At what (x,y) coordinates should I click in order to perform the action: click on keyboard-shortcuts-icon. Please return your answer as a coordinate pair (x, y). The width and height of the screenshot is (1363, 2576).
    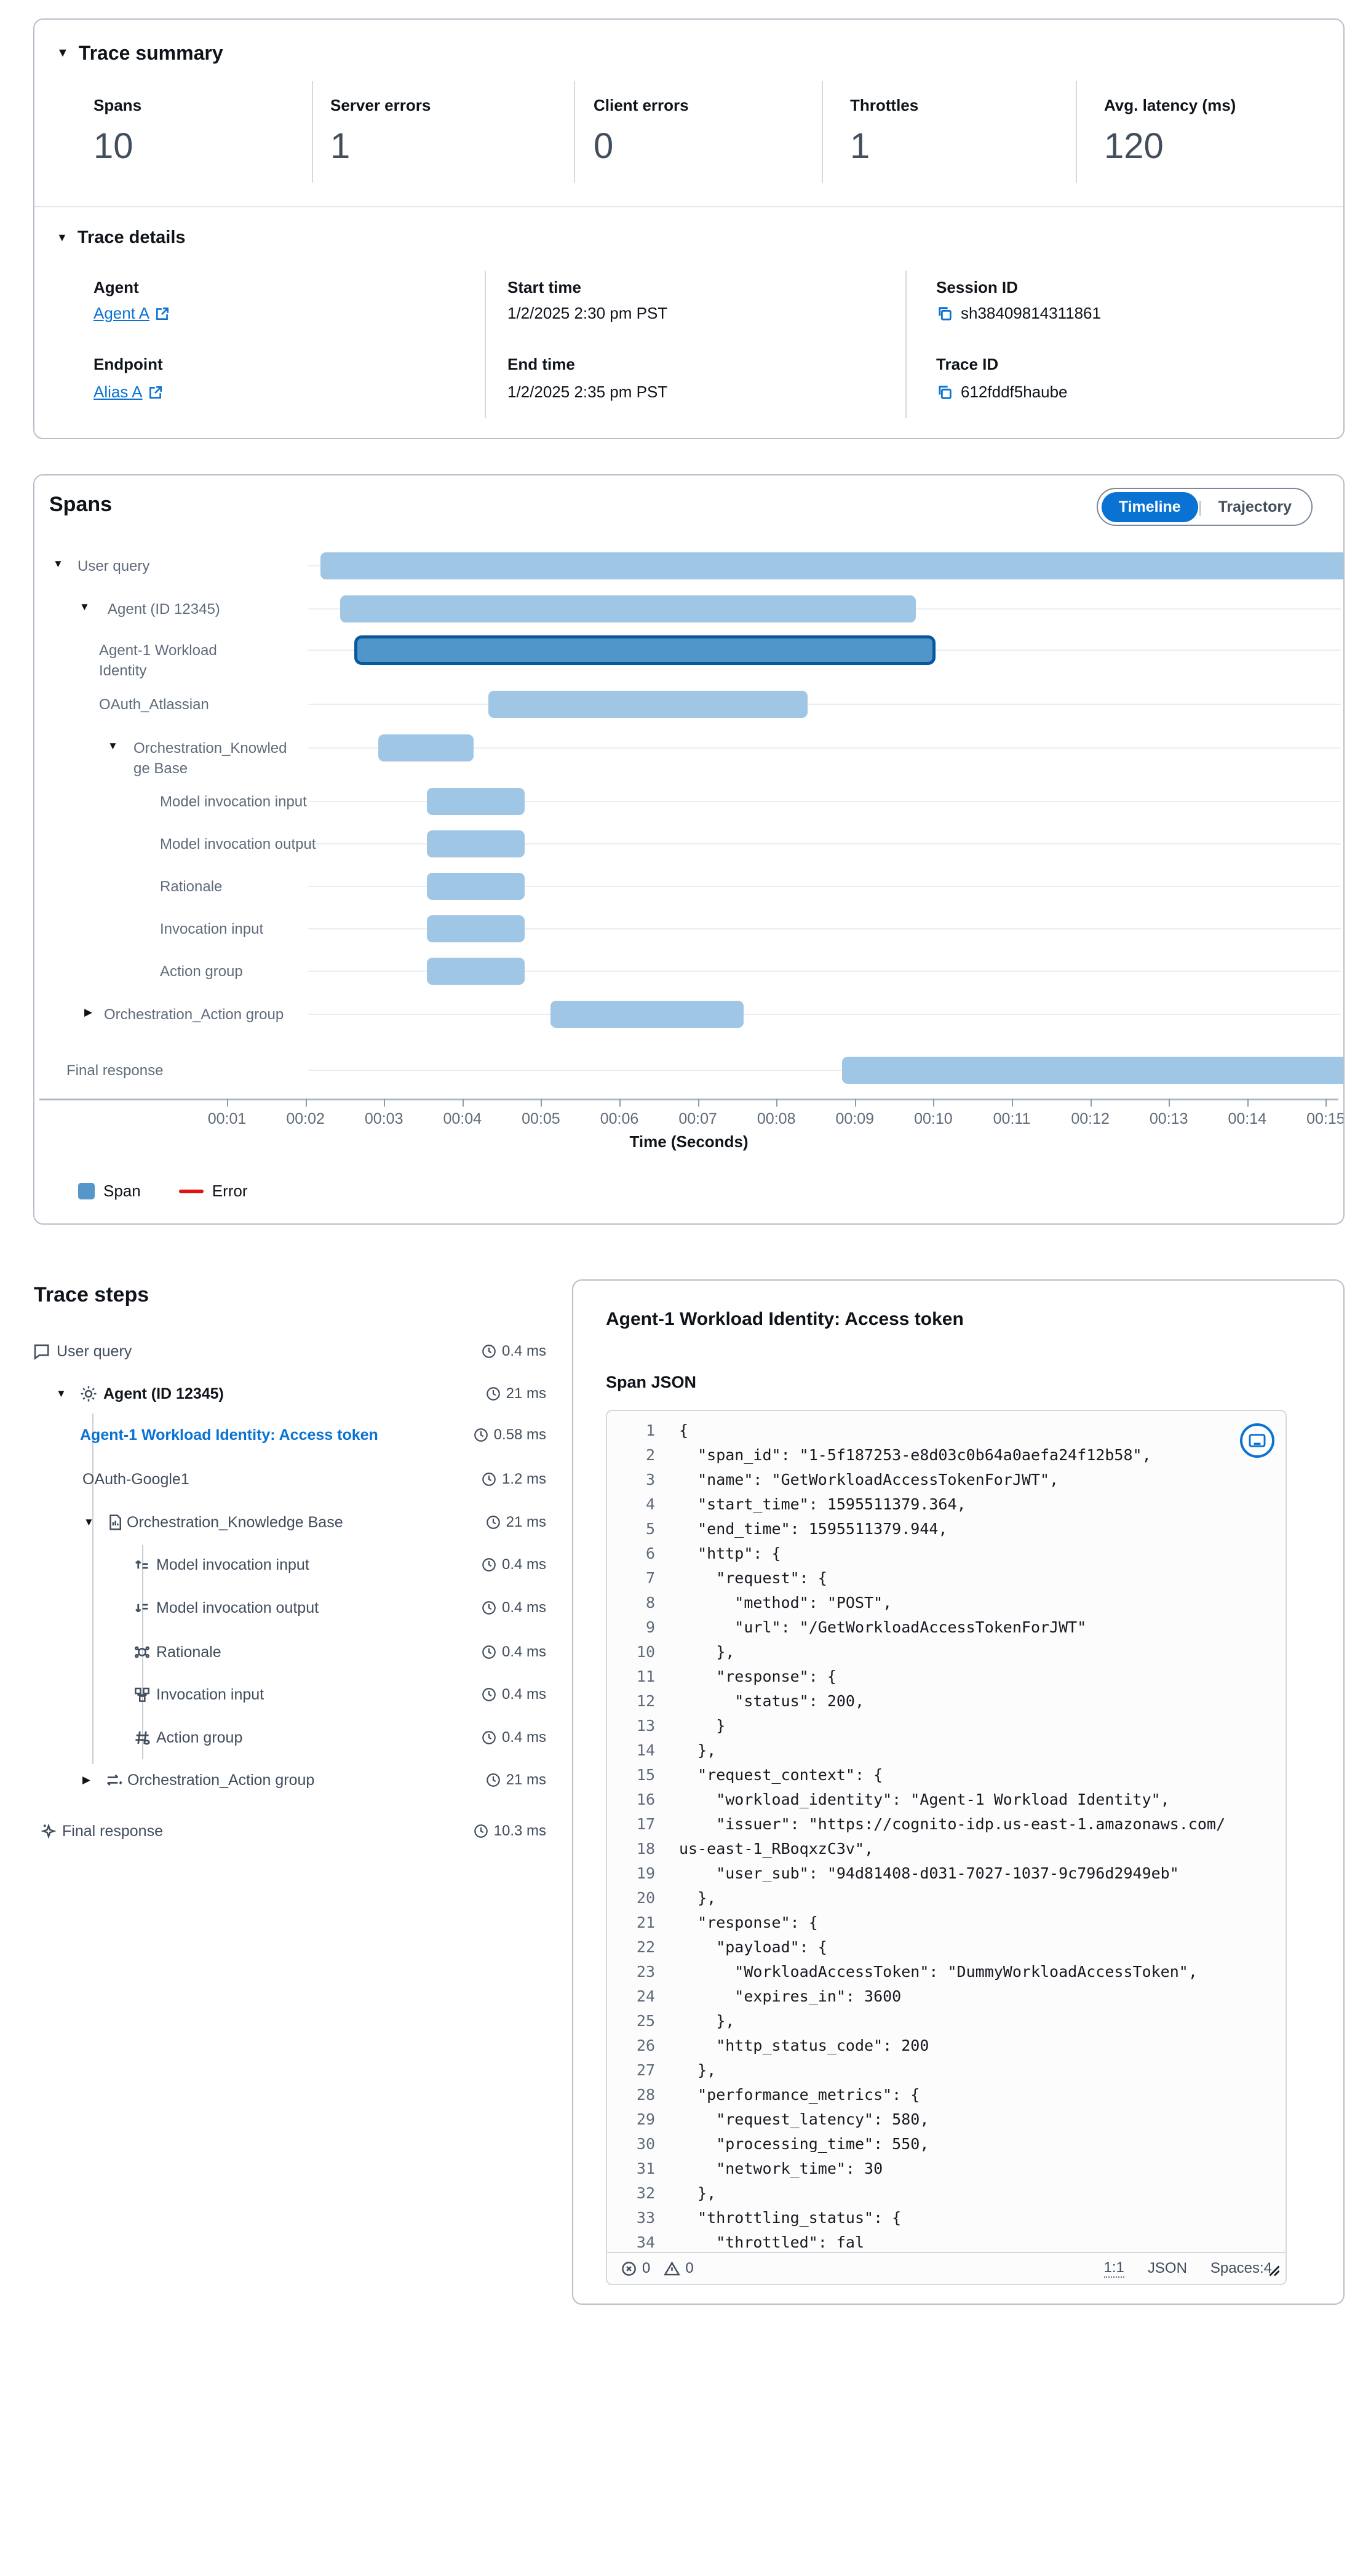
    Looking at the image, I should click on (1257, 1440).